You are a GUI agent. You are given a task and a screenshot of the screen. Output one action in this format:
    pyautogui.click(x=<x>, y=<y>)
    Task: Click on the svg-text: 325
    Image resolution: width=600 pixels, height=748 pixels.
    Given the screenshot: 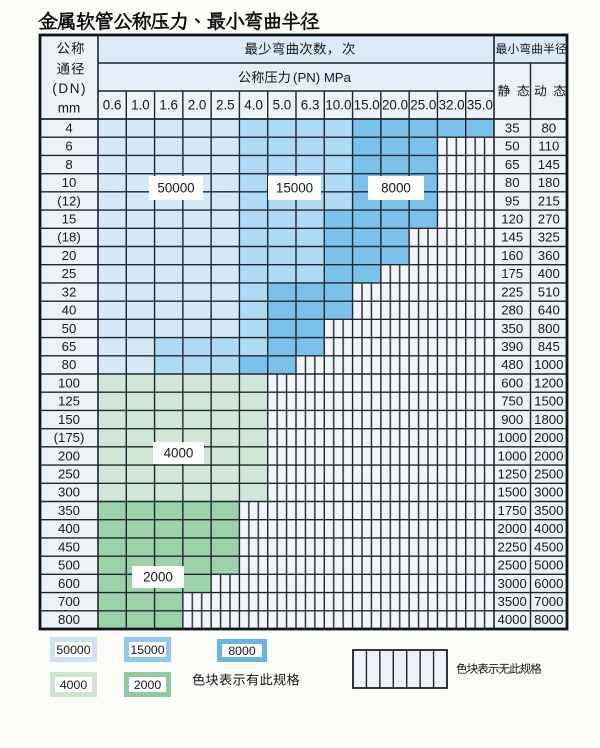 What is the action you would take?
    pyautogui.click(x=549, y=237)
    